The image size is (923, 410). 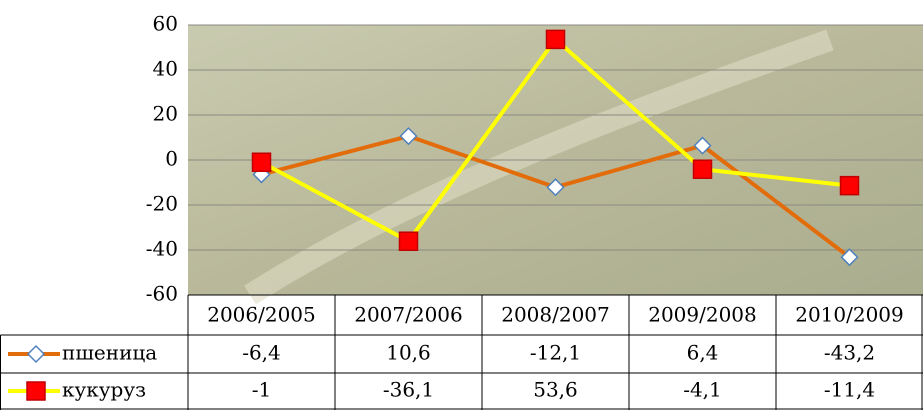 I want to click on y-tick-label: -40, so click(x=162, y=249).